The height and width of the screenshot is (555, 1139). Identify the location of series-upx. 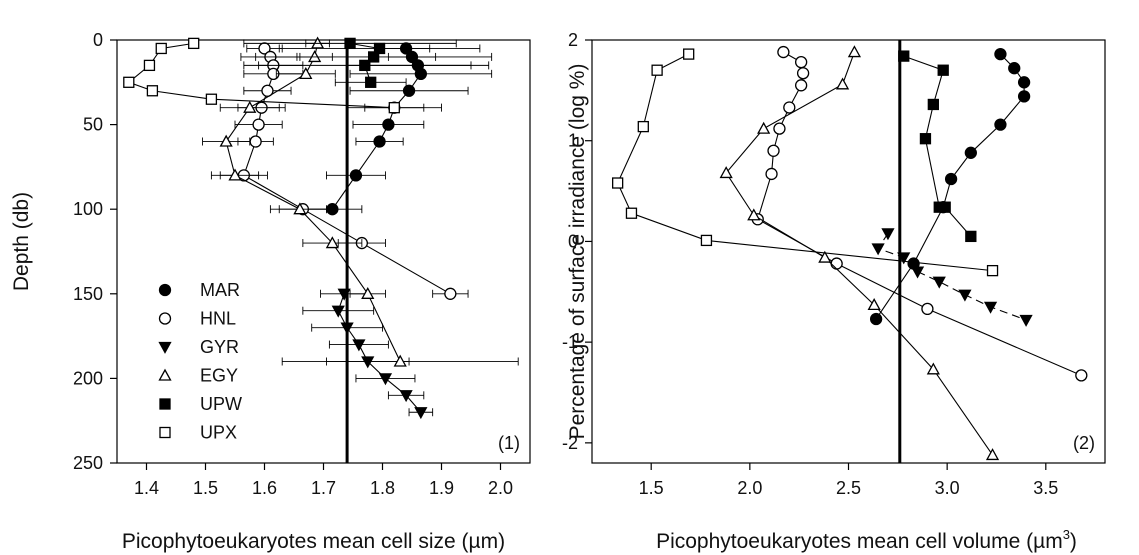
(282, 75).